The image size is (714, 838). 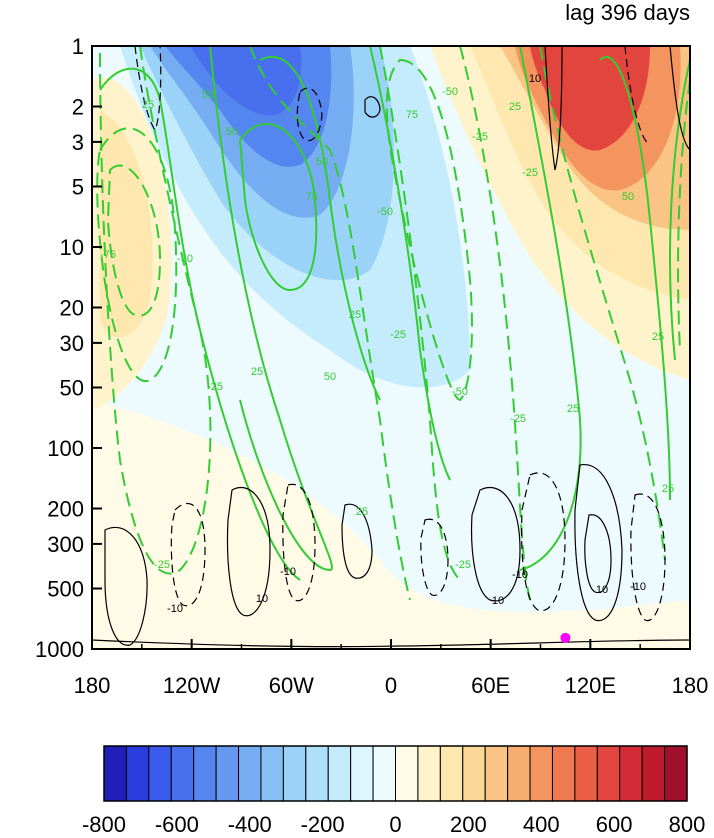 I want to click on y-tick-label: 100, so click(x=65, y=448).